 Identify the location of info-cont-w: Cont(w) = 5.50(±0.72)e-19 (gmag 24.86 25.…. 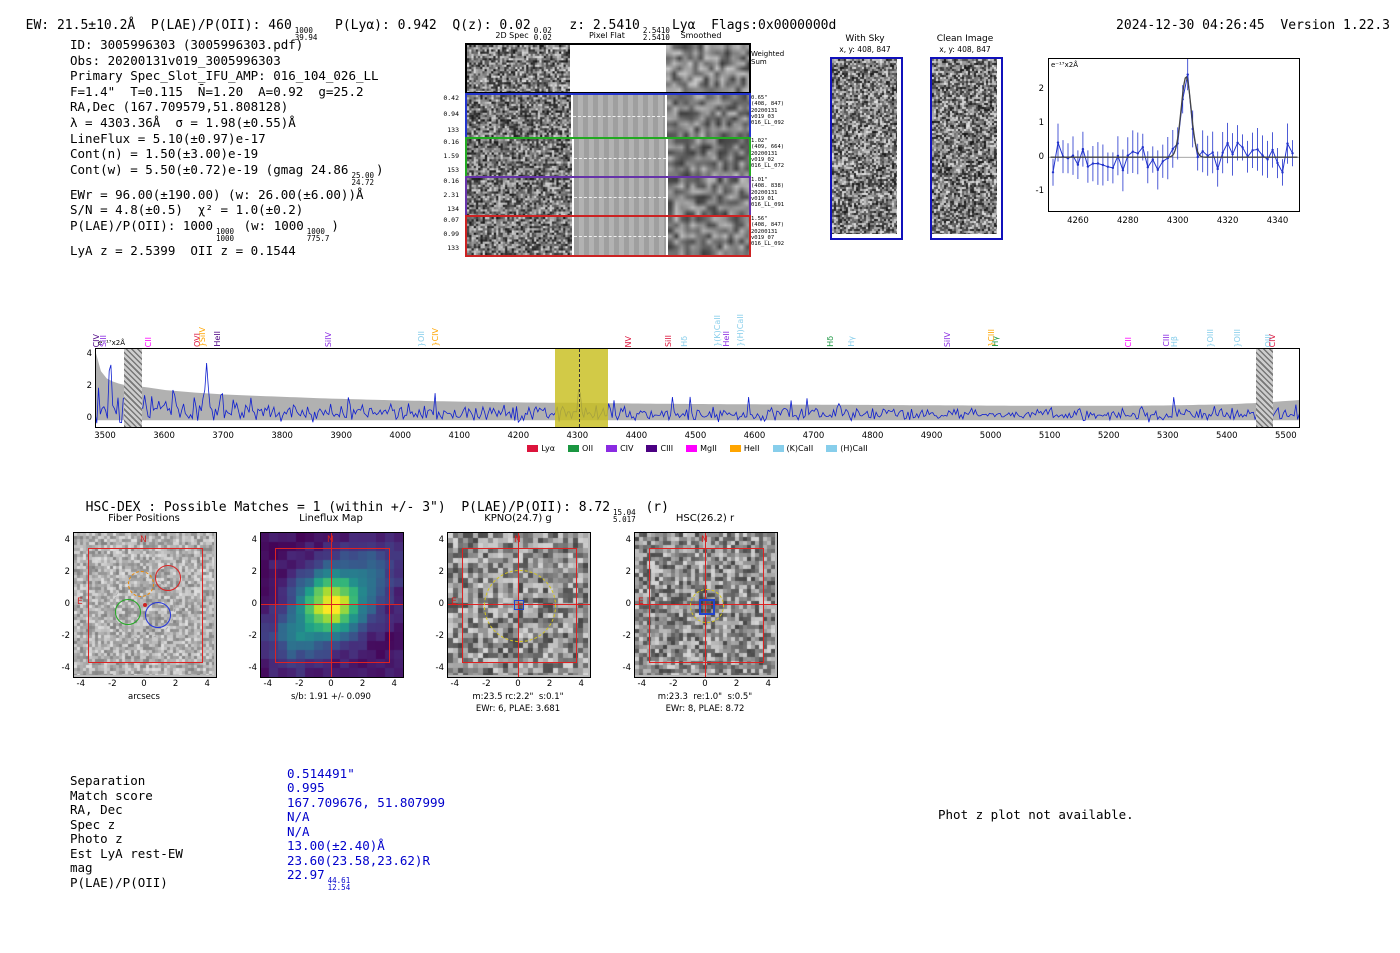
(227, 174).